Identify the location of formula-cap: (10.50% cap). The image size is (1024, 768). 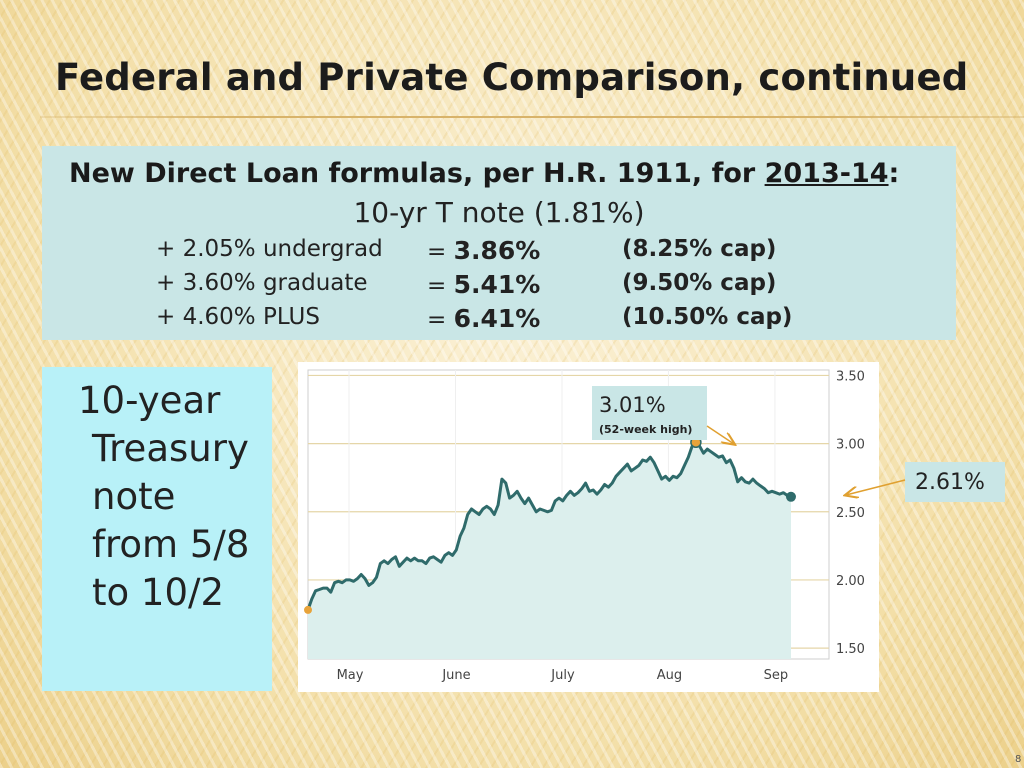
(707, 317).